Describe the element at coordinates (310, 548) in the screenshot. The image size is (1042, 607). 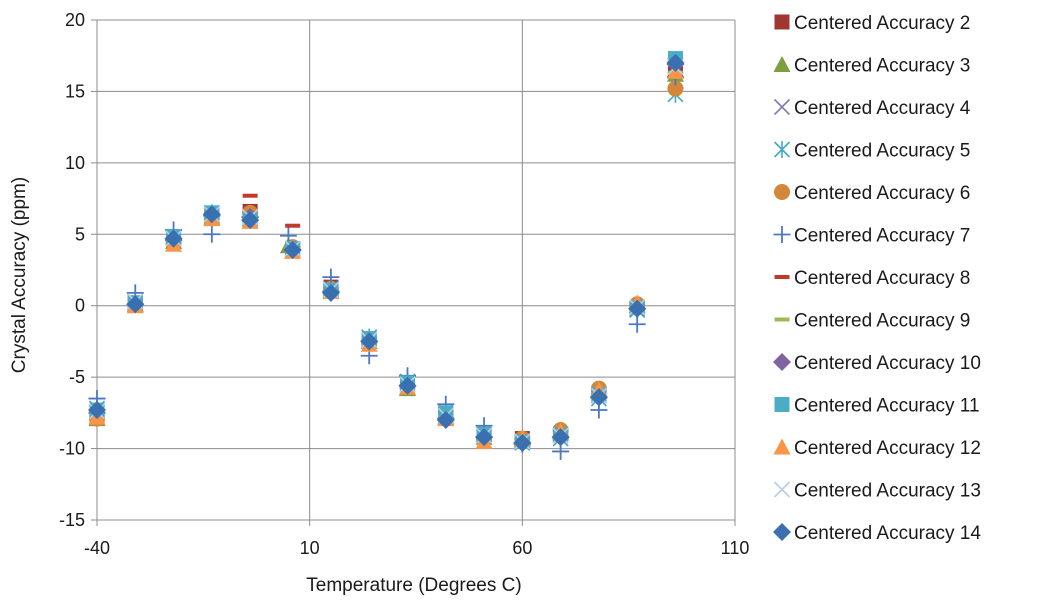
I see `x-tick-label: 10` at that location.